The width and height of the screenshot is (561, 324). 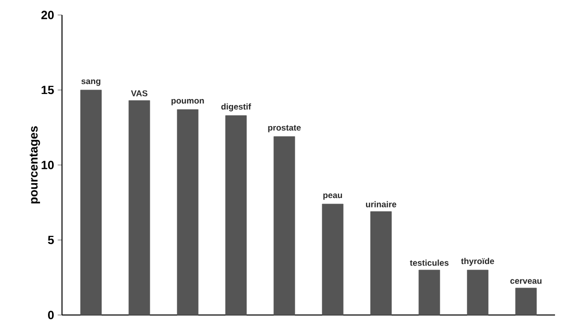 I want to click on x-tick-label: testicules, so click(x=429, y=263).